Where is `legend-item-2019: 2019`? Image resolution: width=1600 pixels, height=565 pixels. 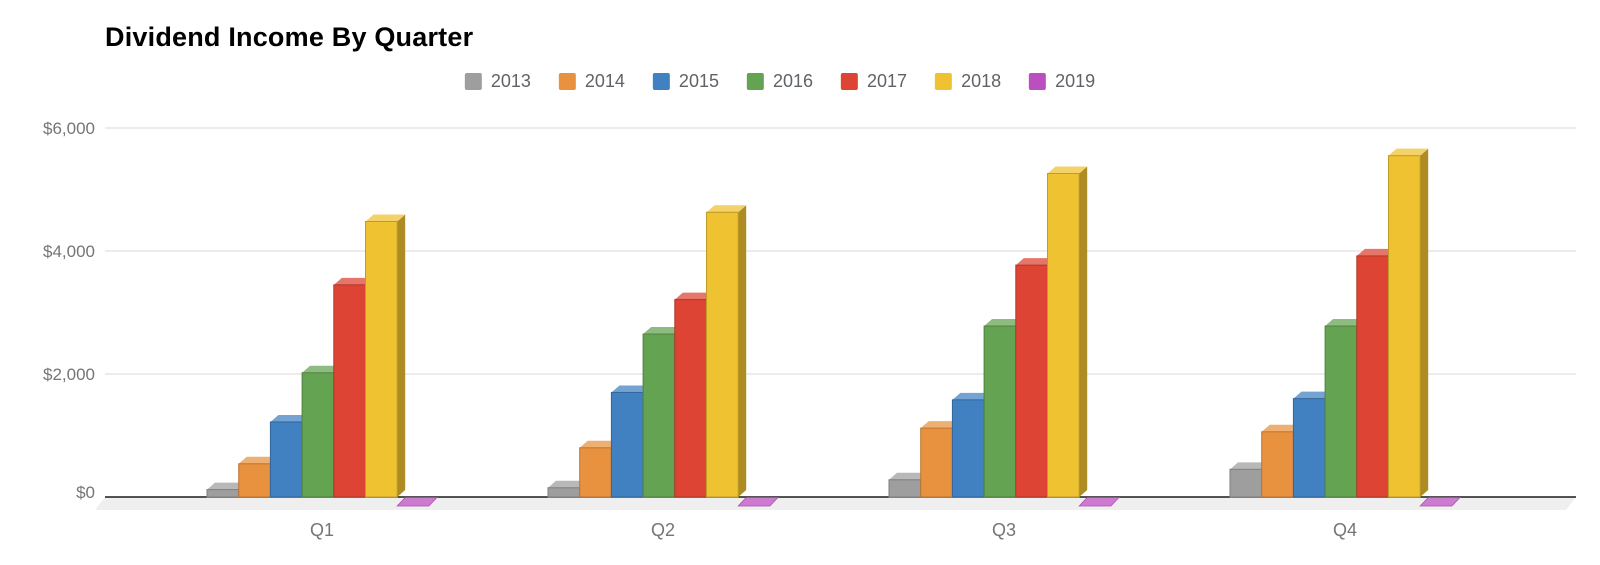
legend-item-2019: 2019 is located at coordinates (1062, 81).